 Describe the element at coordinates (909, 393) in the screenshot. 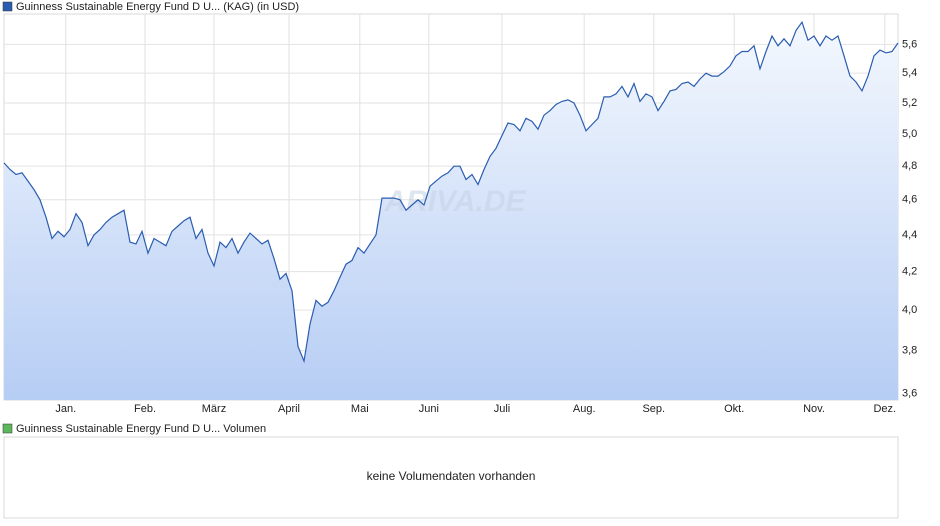

I see `y-tick-label: 3,6` at that location.